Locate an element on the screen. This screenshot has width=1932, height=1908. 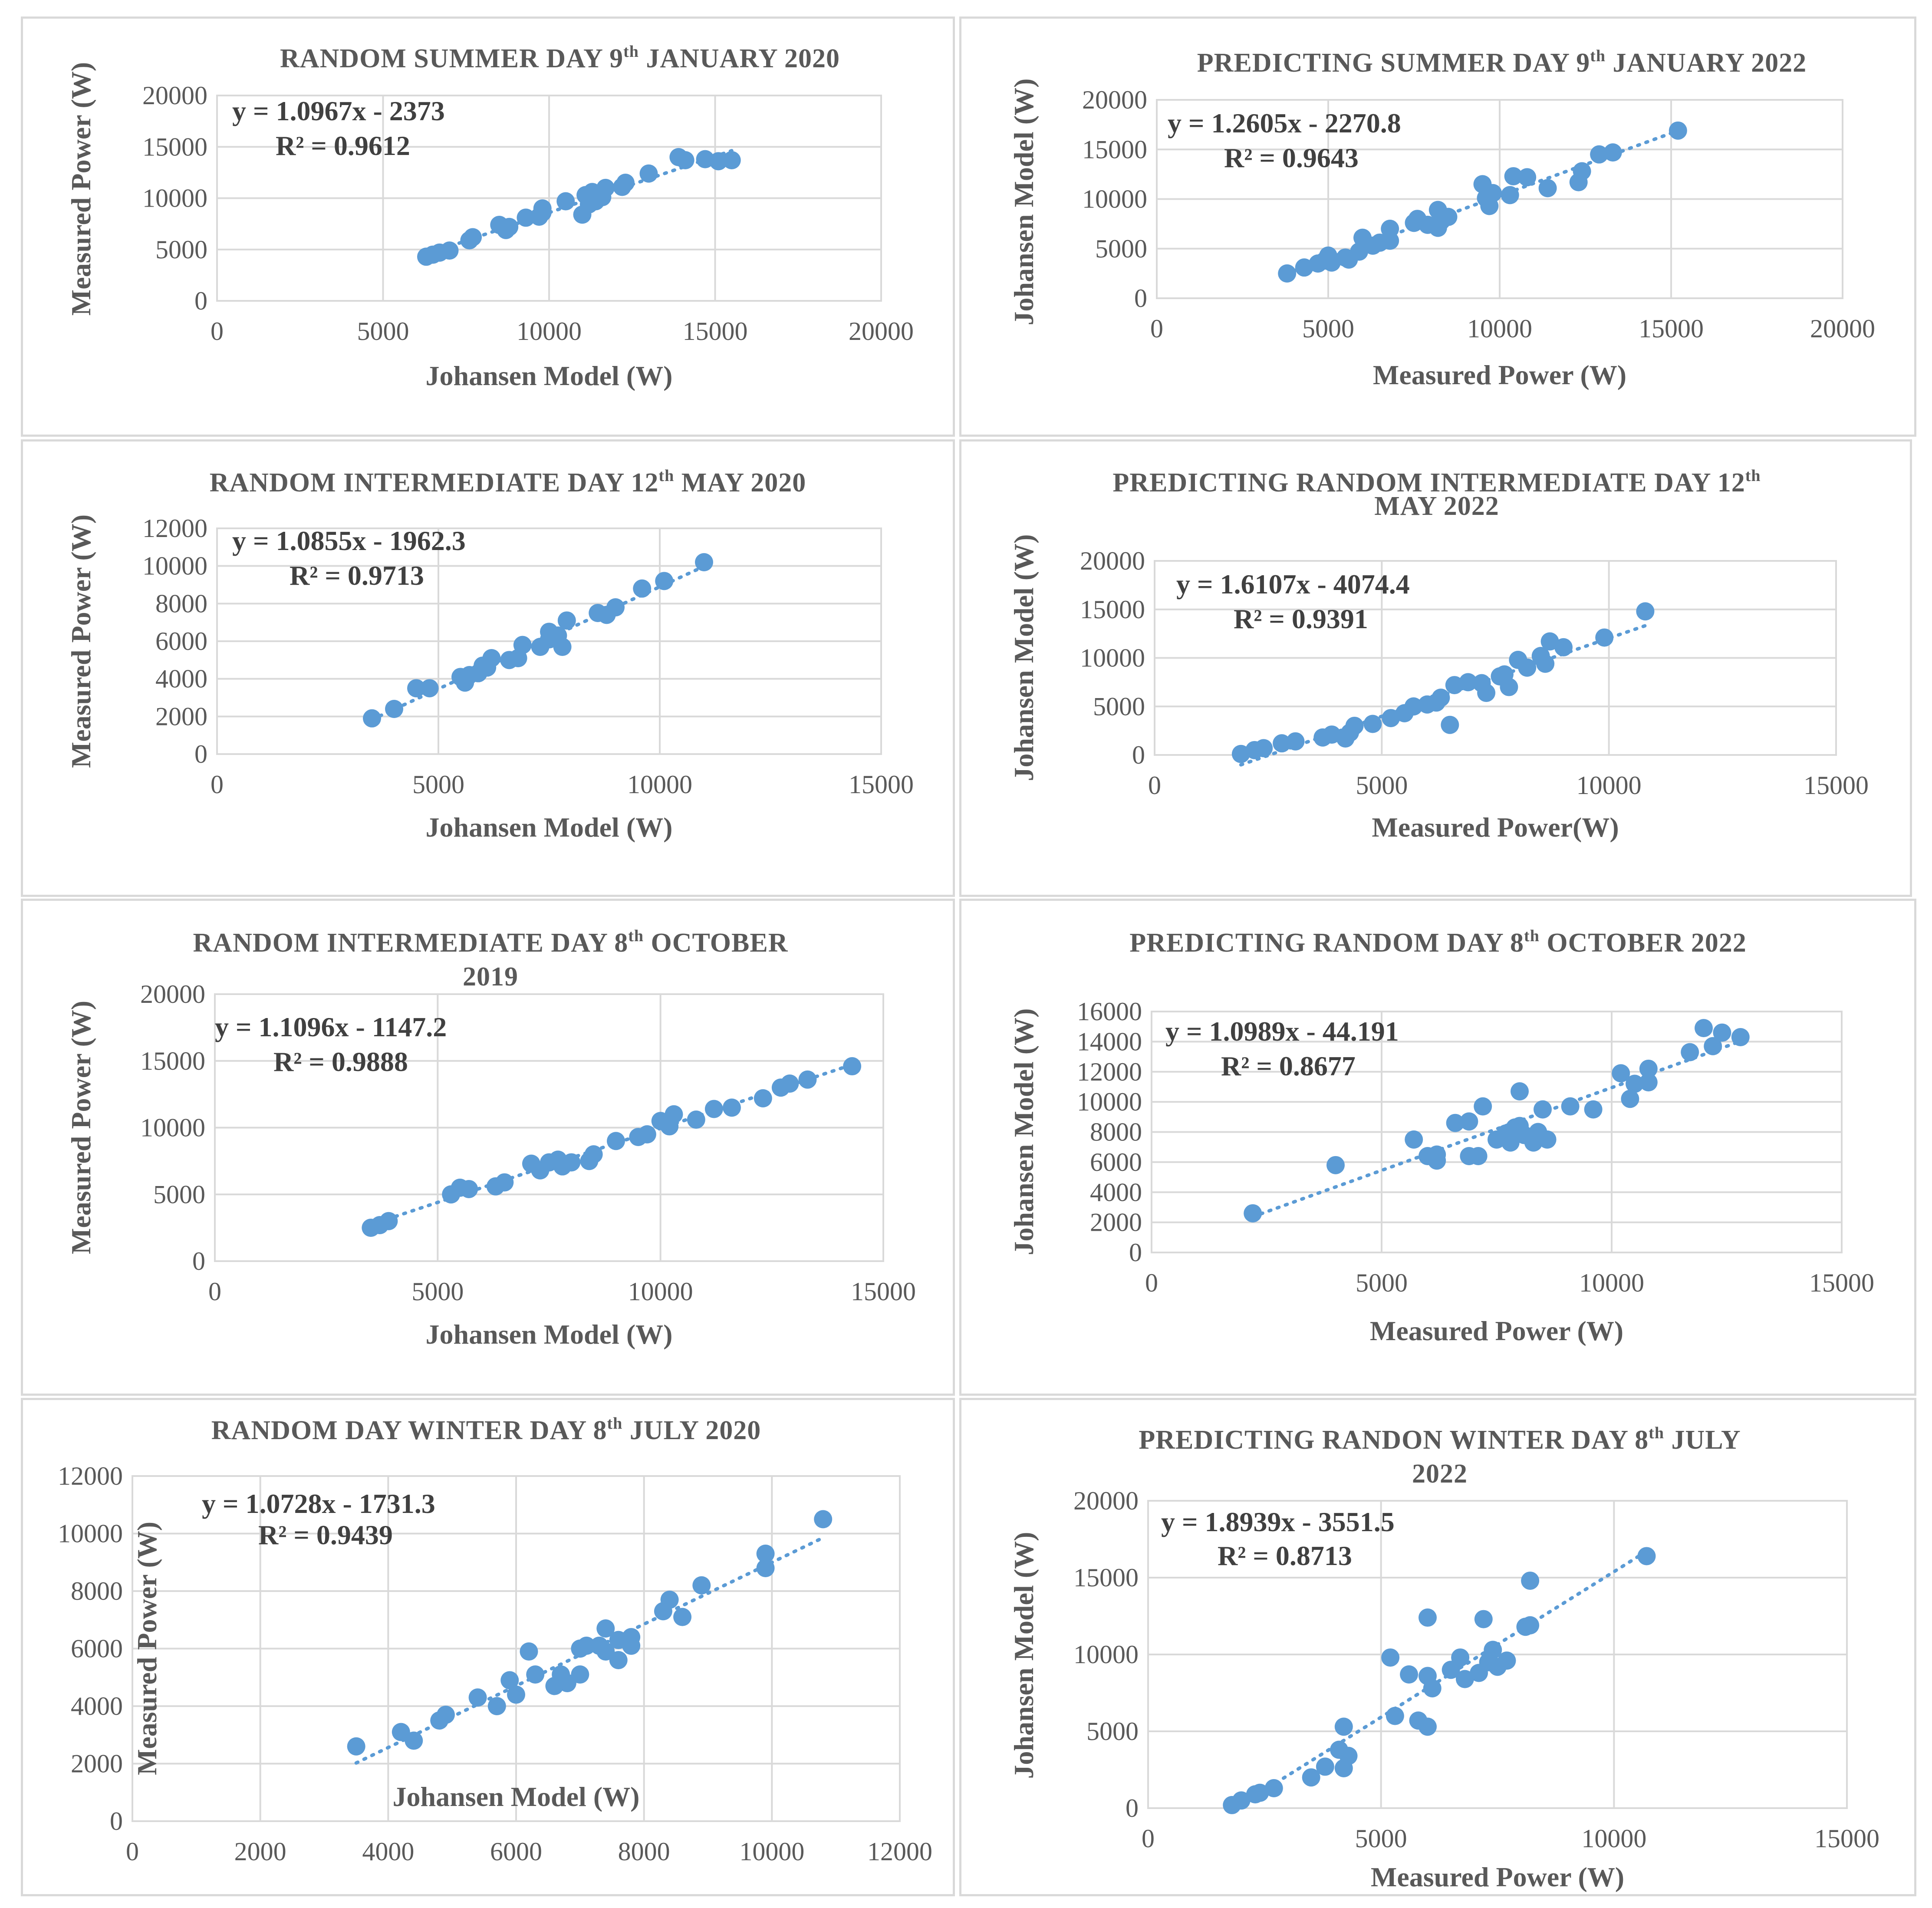
trend-equation: y = 1.2605x - 2270.8 is located at coordinates (1284, 123).